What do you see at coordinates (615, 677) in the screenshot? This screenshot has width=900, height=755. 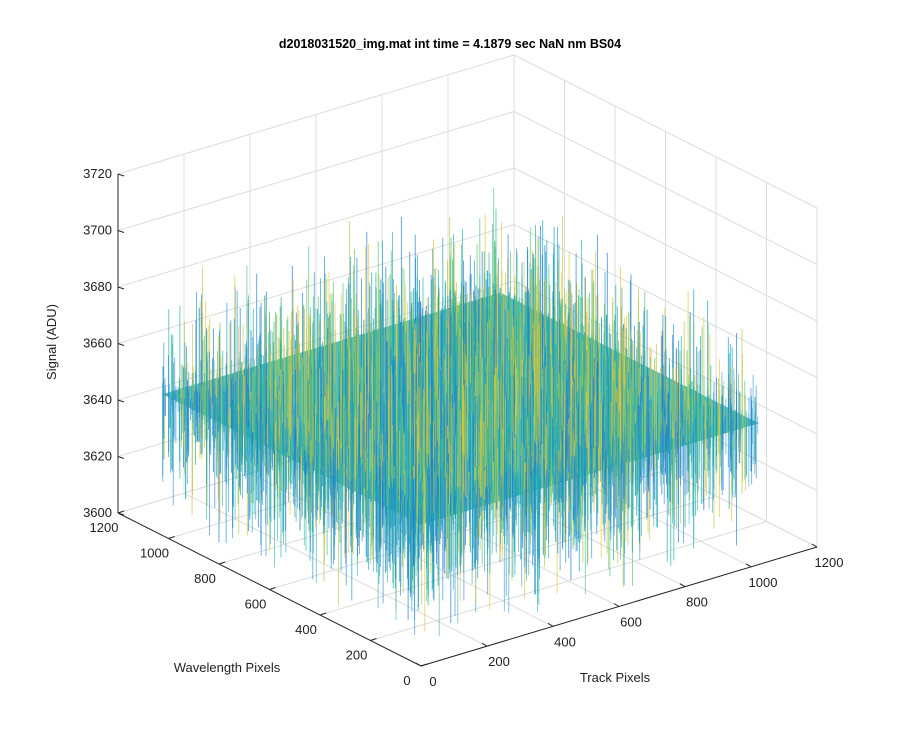 I see `x-axis-label: Track Pixels` at bounding box center [615, 677].